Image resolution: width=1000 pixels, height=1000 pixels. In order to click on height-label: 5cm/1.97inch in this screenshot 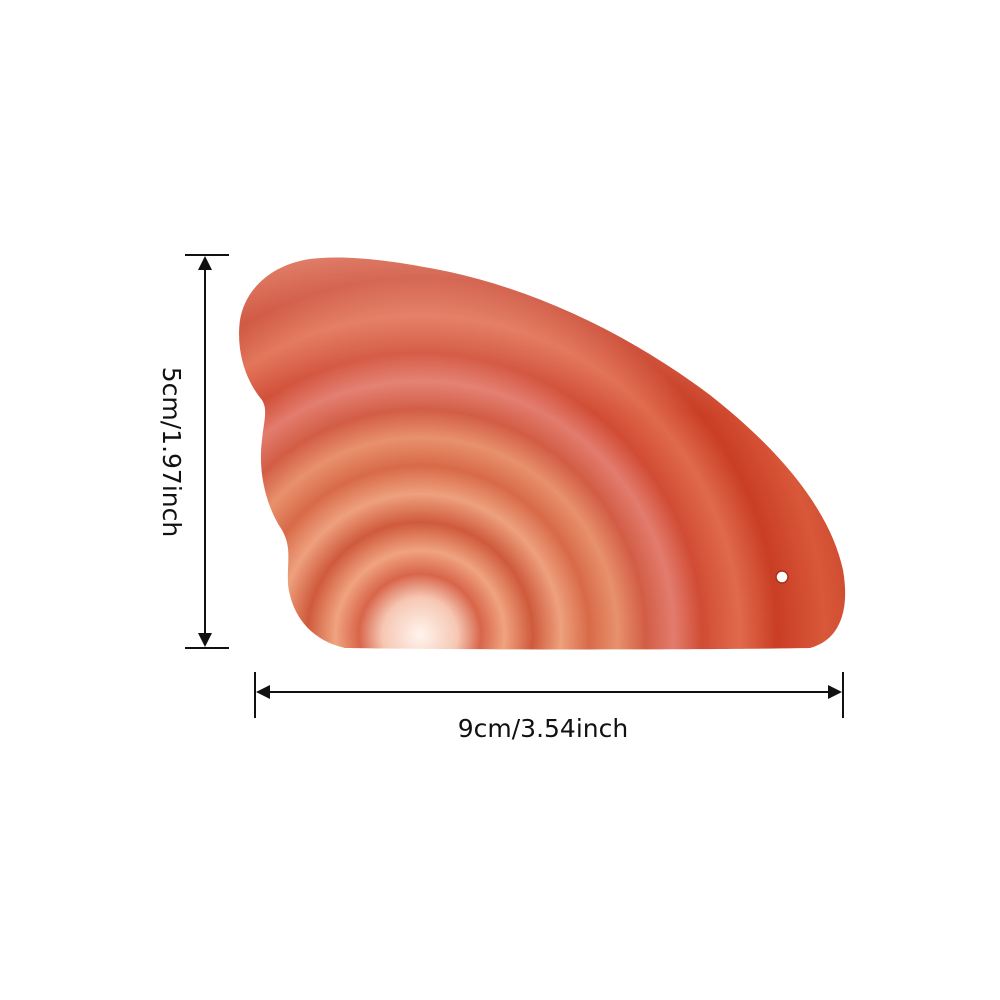, I will do `click(171, 452)`.